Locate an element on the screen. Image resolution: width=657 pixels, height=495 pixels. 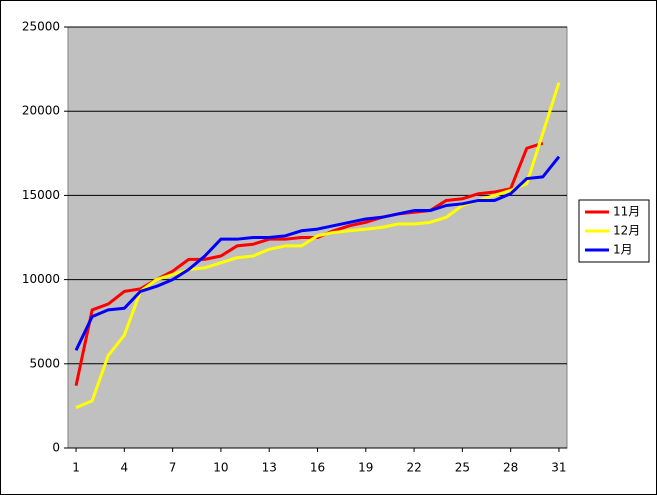
y-tick-label: 25000 is located at coordinates (41, 27).